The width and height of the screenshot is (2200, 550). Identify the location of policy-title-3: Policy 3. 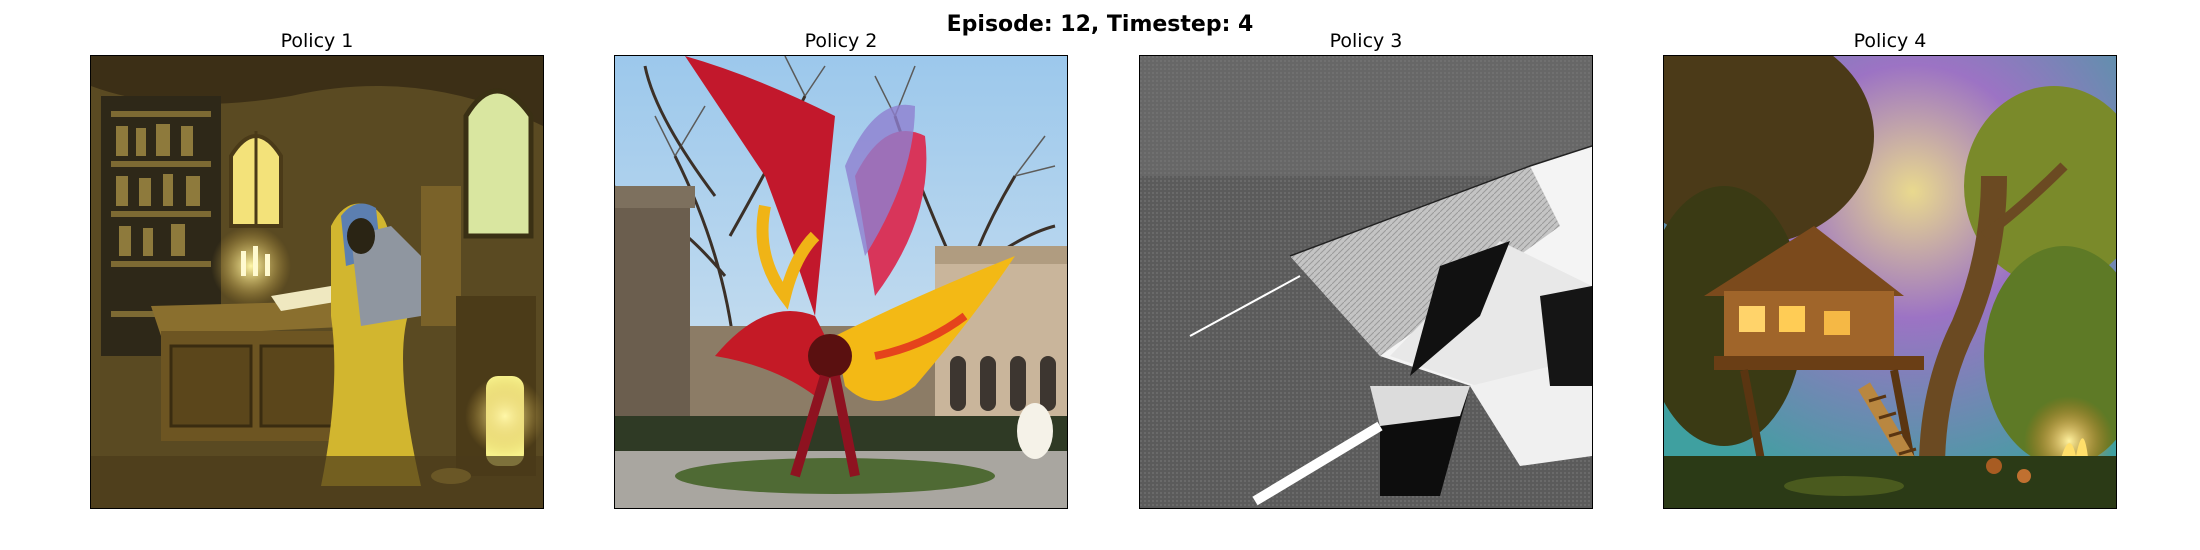
(1366, 41).